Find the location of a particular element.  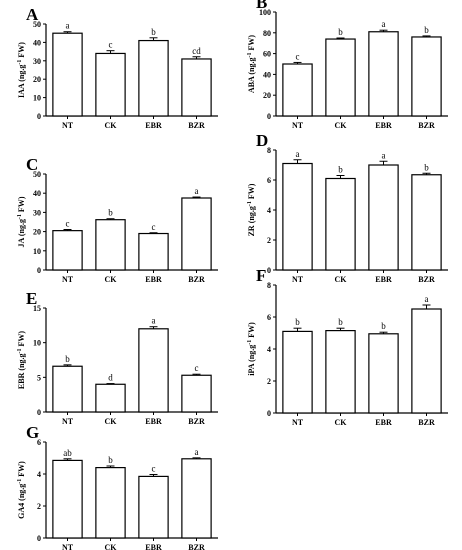

panel-g-category-label: BZR is located at coordinates (196, 546).